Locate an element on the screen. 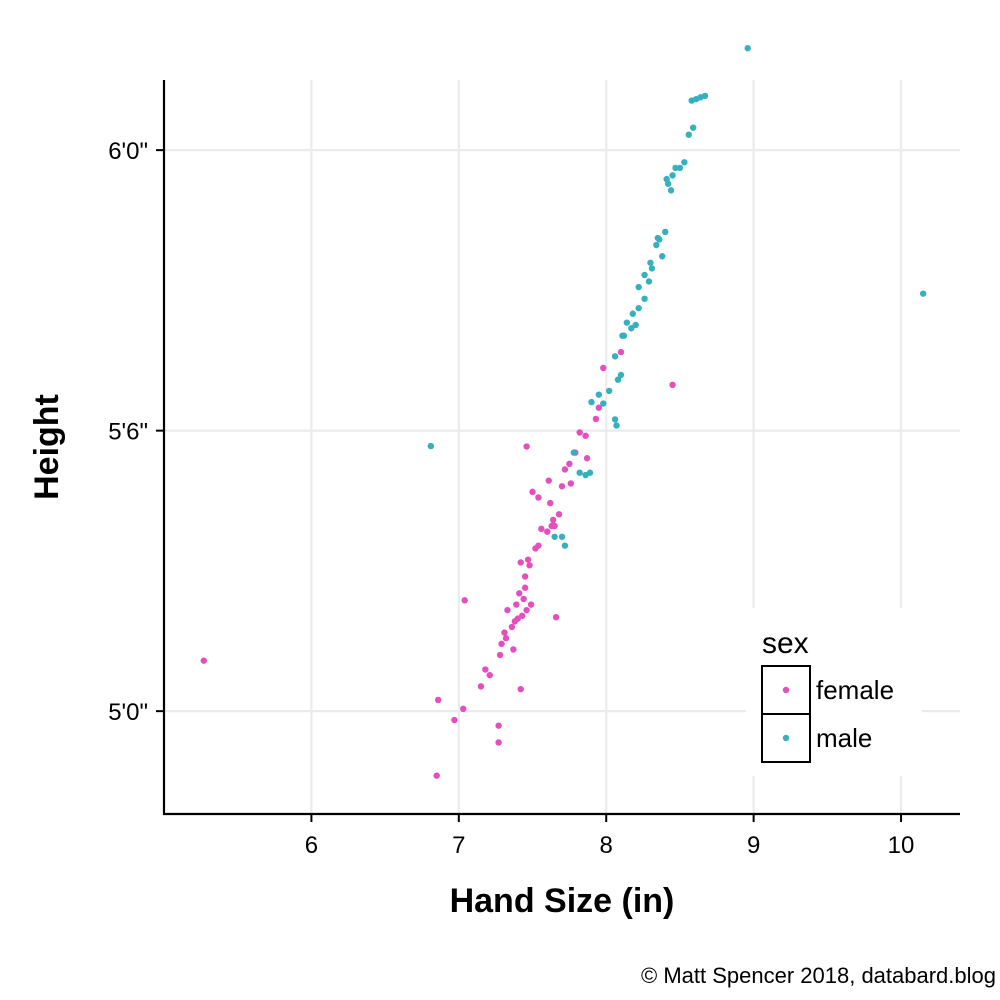 The width and height of the screenshot is (1000, 1000). x-tick-labels: 6 7 8 9 10 is located at coordinates (610, 845).